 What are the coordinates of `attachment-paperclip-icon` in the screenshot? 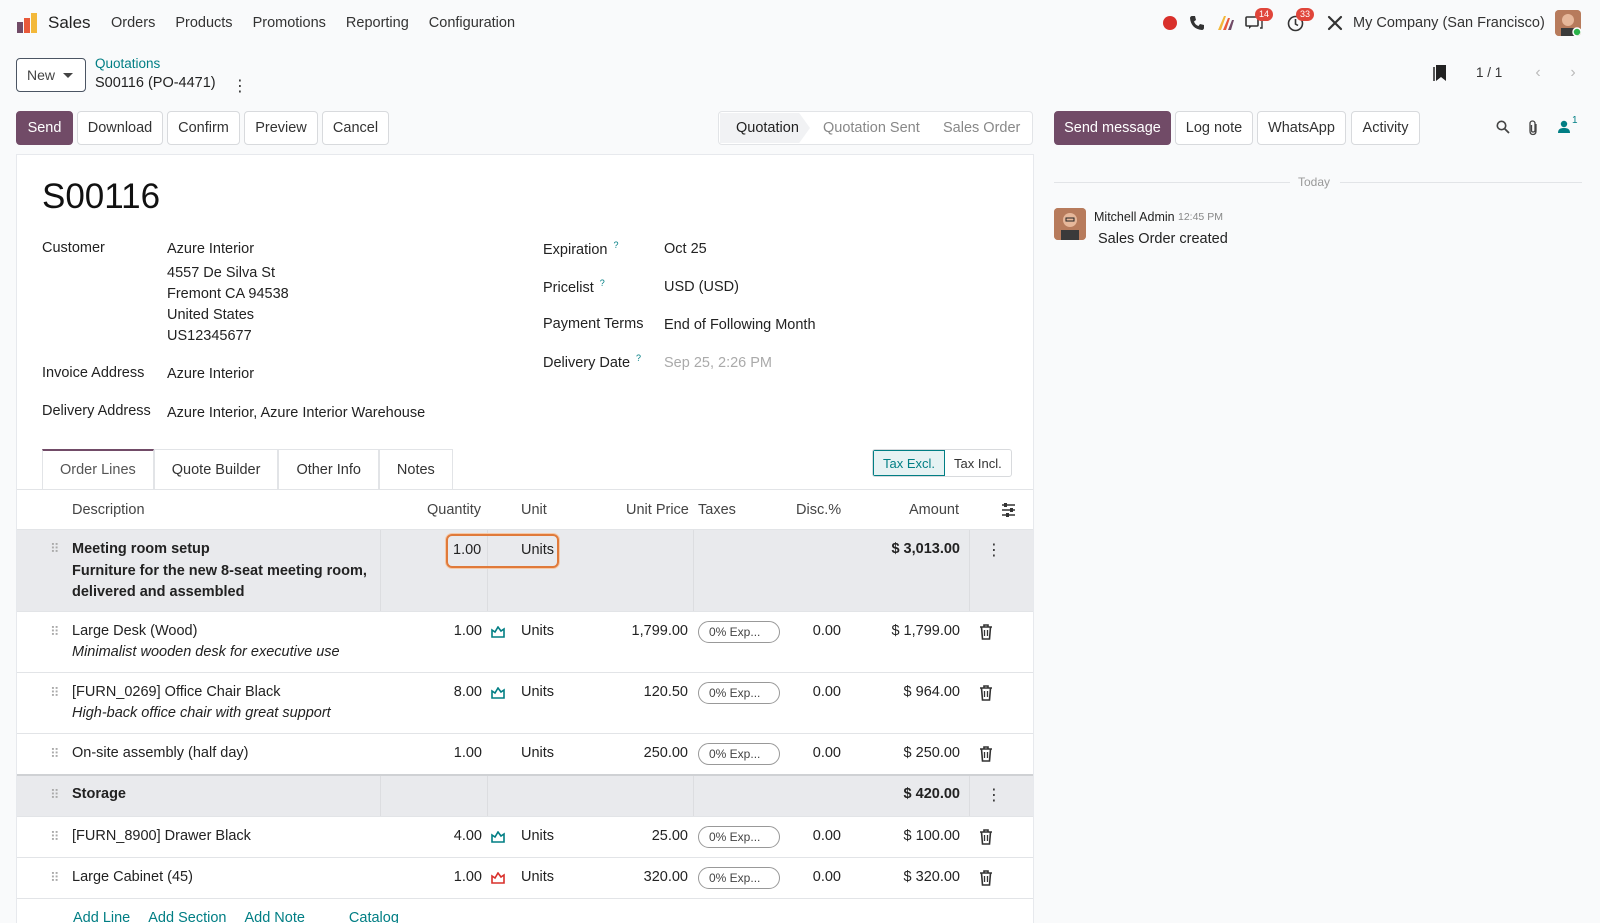 It's located at (1533, 128).